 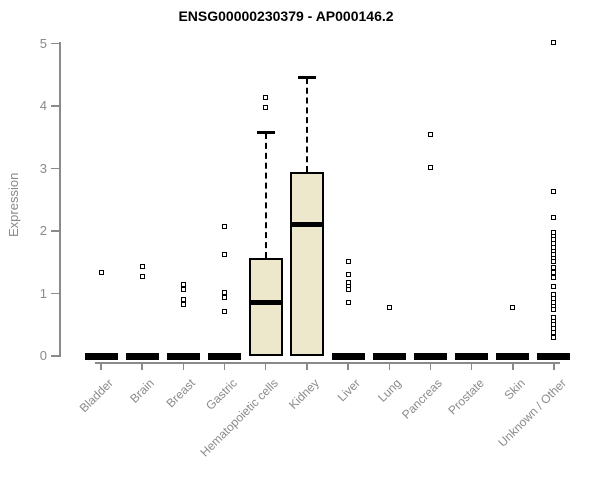 What do you see at coordinates (265, 306) in the screenshot?
I see `boxplot-box-hematopoietic-cells` at bounding box center [265, 306].